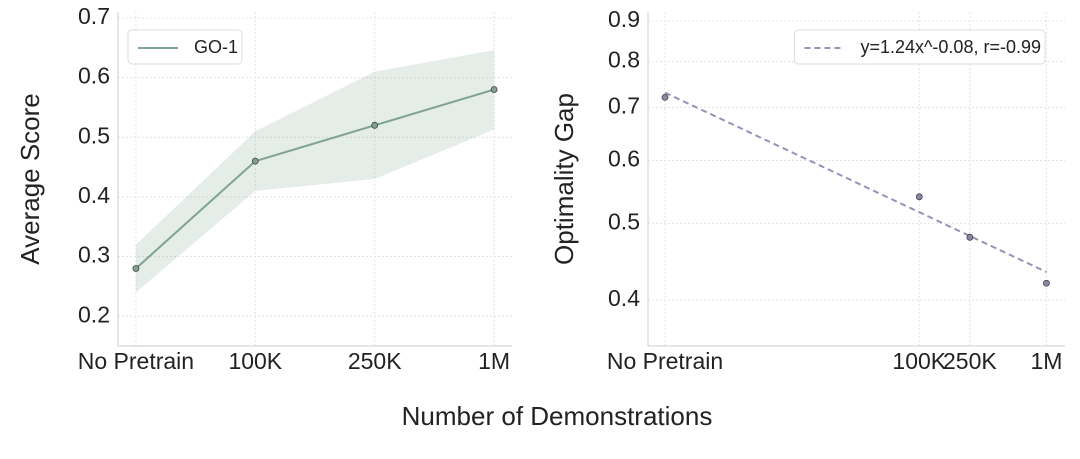 This screenshot has height=459, width=1080. I want to click on line, so click(315, 179).